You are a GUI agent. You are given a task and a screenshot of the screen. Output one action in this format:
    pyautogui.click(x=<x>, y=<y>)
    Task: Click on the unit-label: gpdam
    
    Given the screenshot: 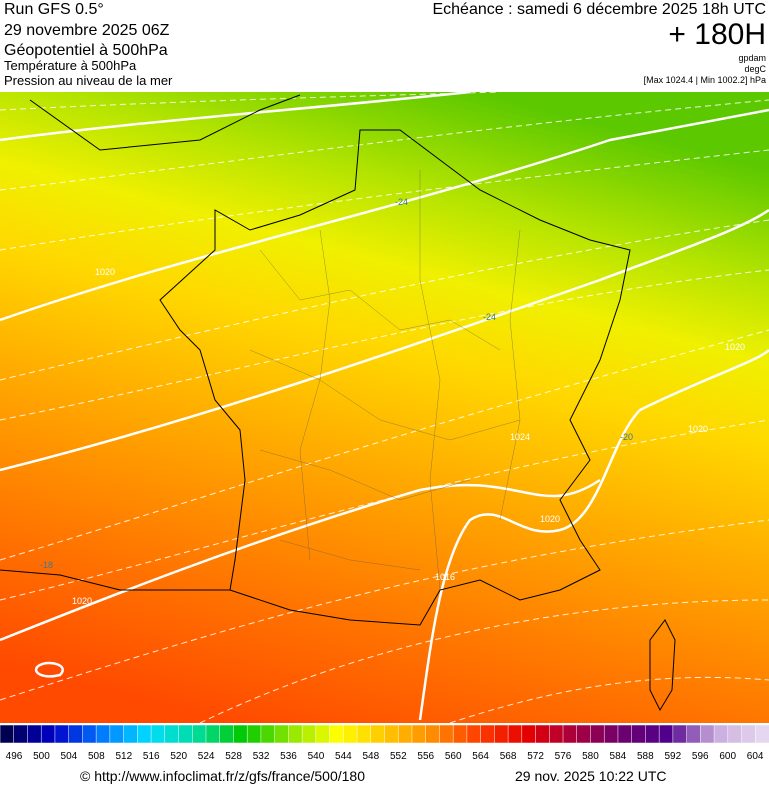 What is the action you would take?
    pyautogui.click(x=752, y=58)
    